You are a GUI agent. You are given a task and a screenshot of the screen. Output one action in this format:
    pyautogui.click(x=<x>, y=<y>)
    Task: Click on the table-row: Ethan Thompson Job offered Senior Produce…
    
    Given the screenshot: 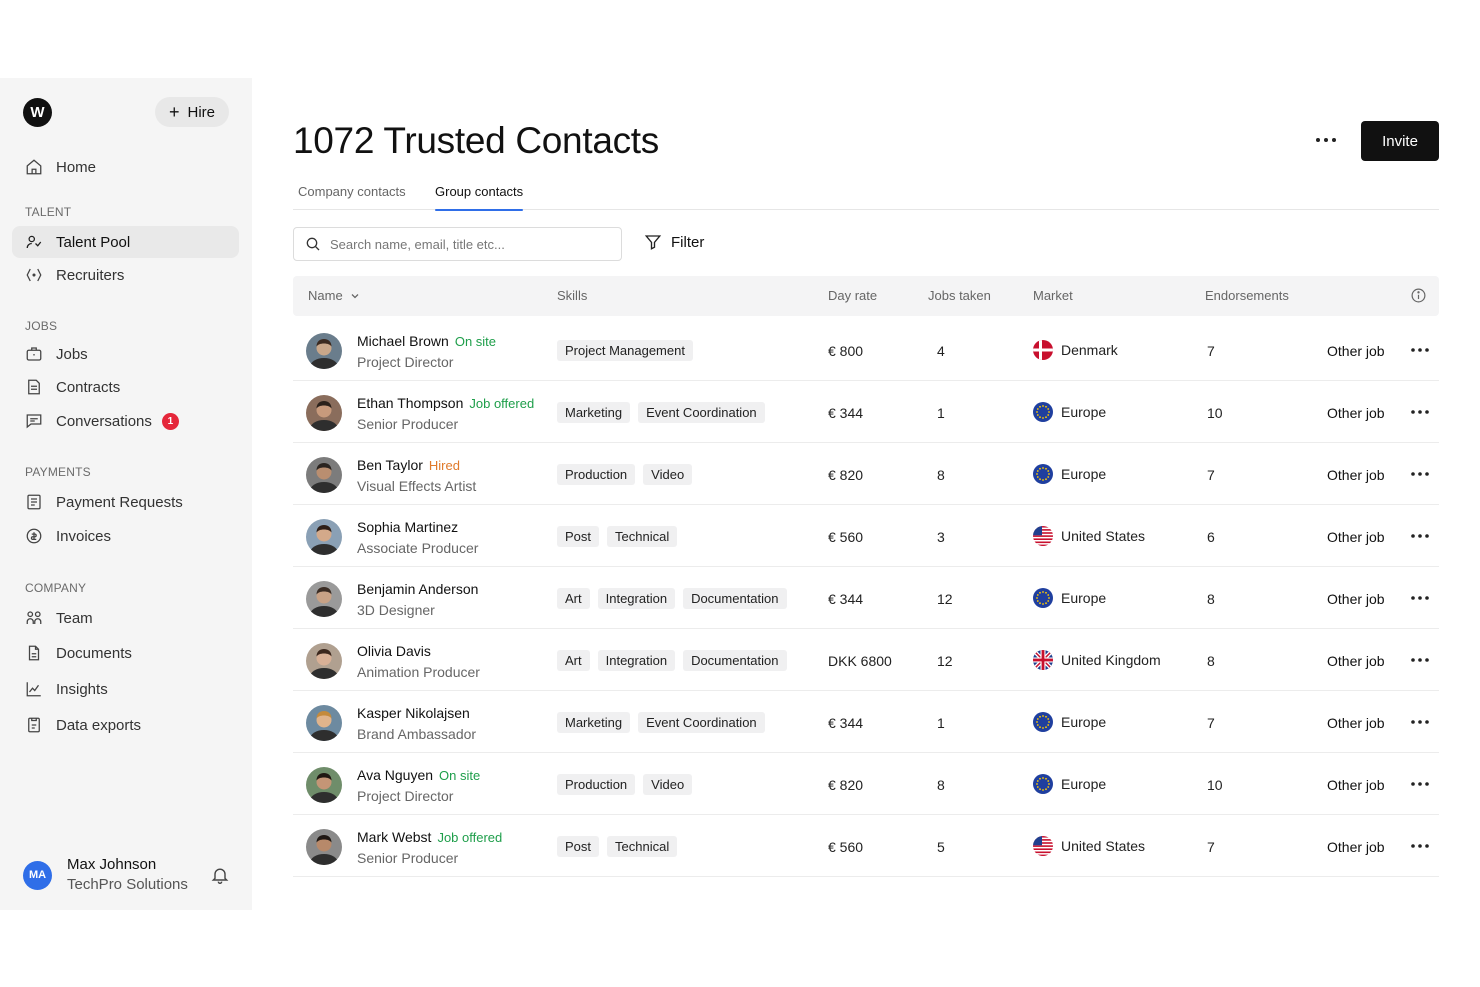 What is the action you would take?
    pyautogui.click(x=866, y=412)
    